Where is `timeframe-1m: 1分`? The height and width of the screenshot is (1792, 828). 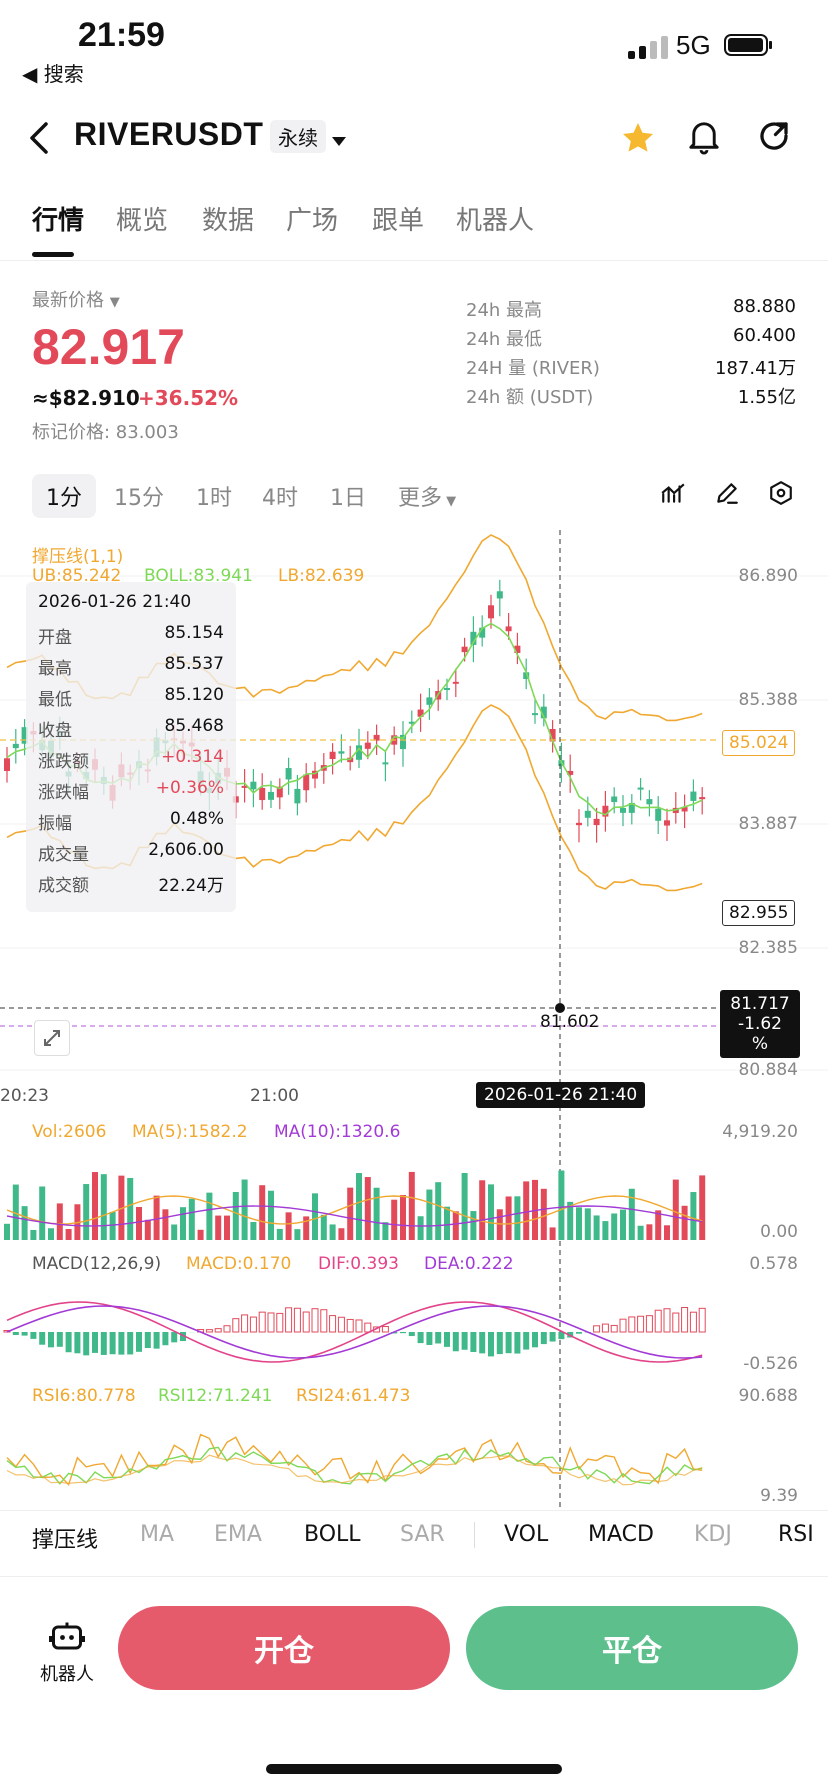 timeframe-1m: 1分 is located at coordinates (64, 496).